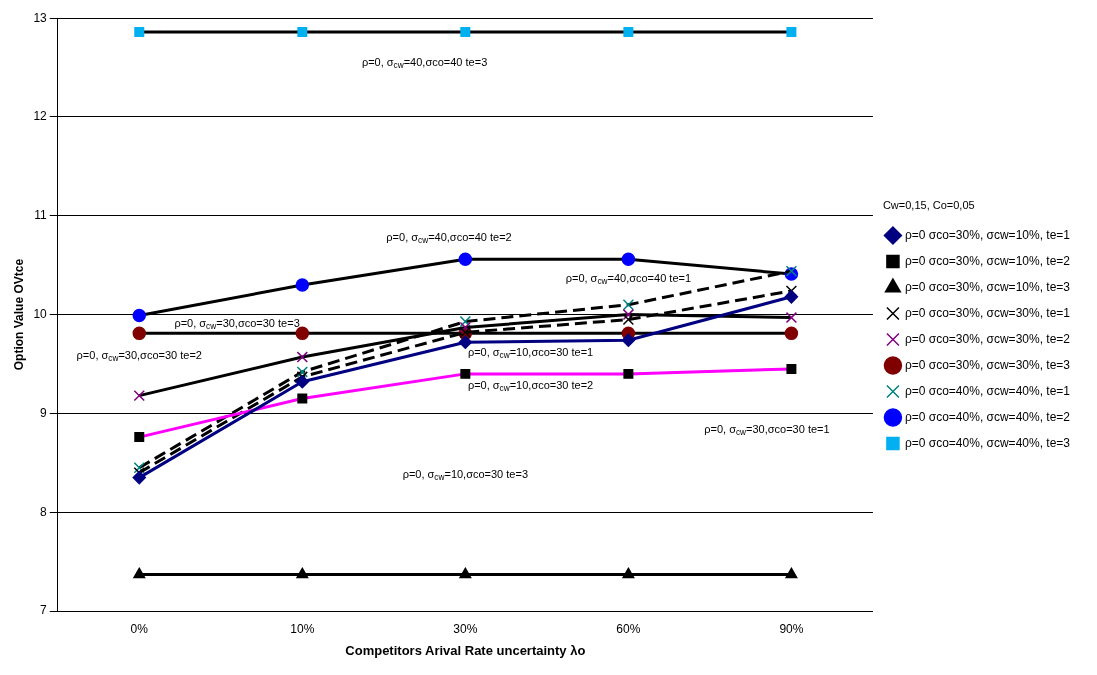 This screenshot has height=675, width=1097. What do you see at coordinates (40, 17) in the screenshot?
I see `y-tick-label: 13` at bounding box center [40, 17].